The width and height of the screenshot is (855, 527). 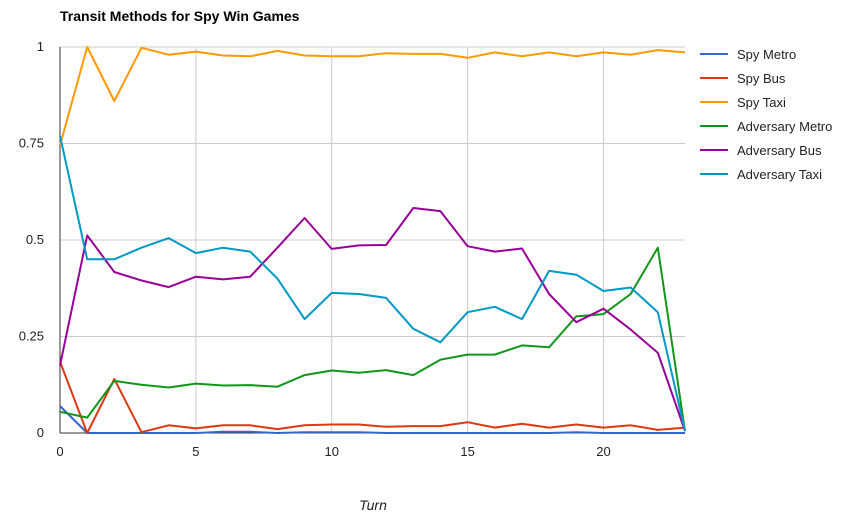 I want to click on legend-label: Adversary Taxi, so click(x=779, y=174).